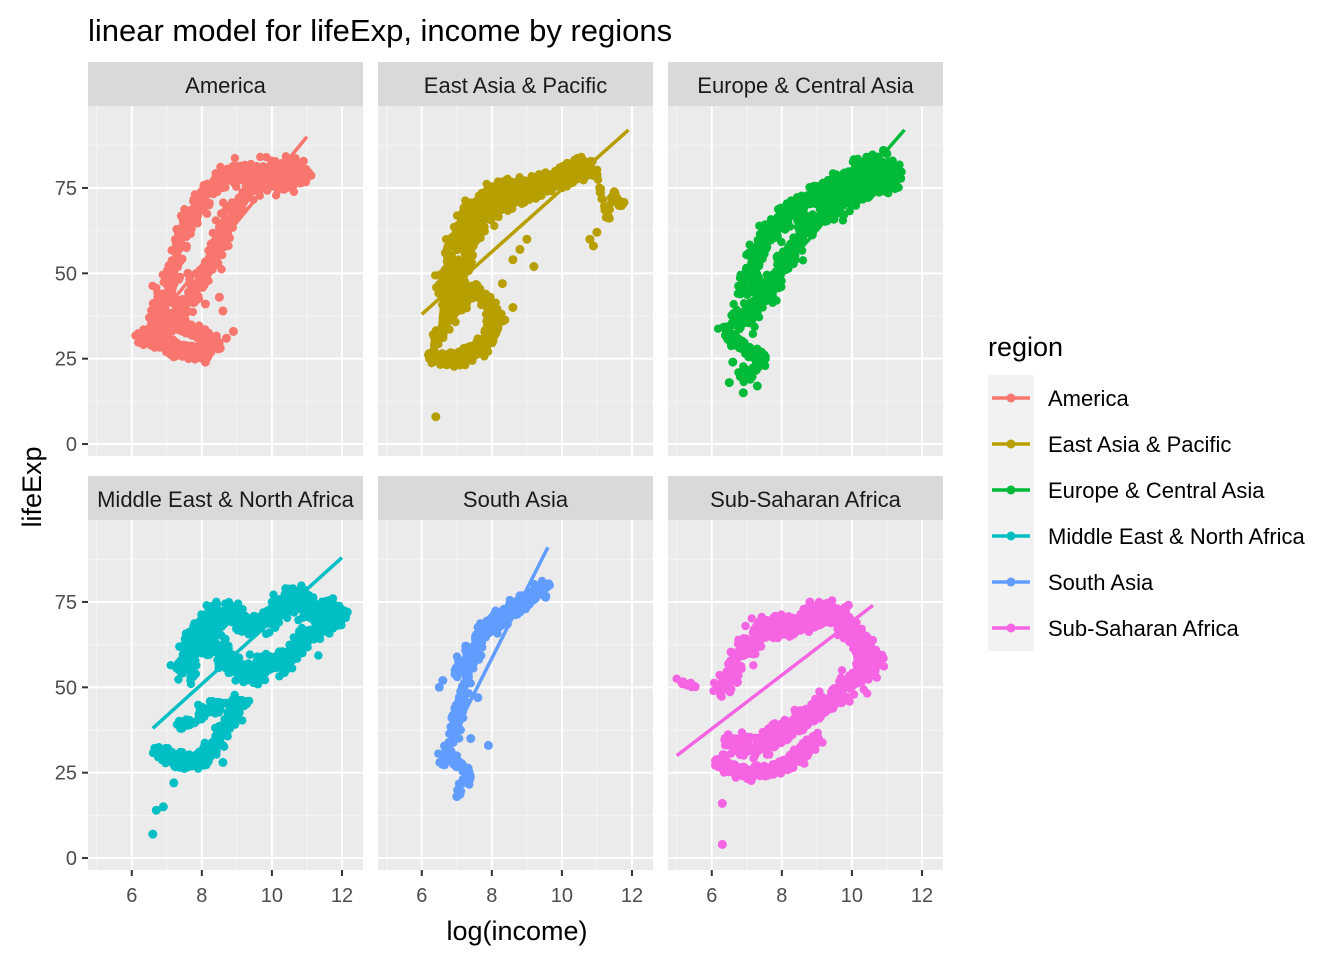 The height and width of the screenshot is (960, 1344). I want to click on y-tick-label: 0, so click(71, 445).